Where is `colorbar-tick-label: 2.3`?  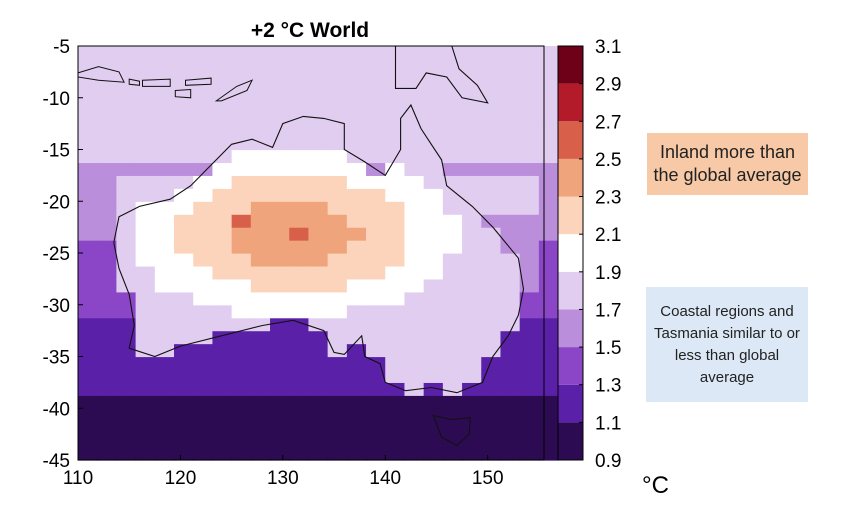
colorbar-tick-label: 2.3 is located at coordinates (608, 198).